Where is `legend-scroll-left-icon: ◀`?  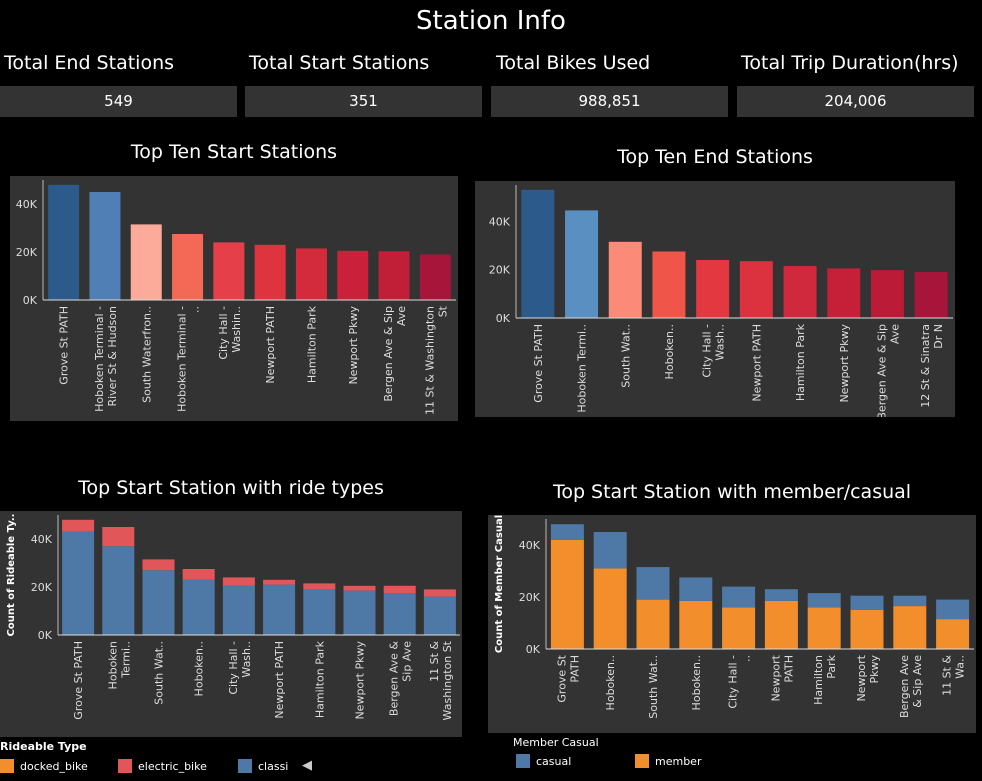 legend-scroll-left-icon: ◀ is located at coordinates (307, 765).